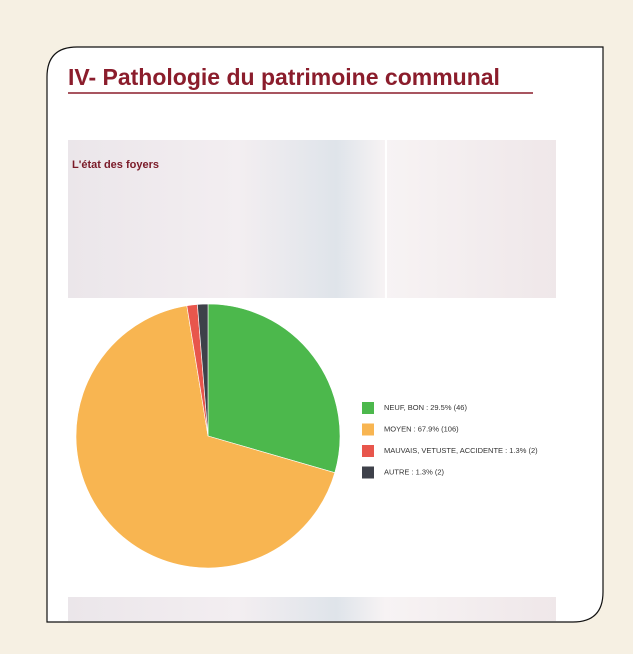 This screenshot has width=633, height=654. Describe the element at coordinates (386, 219) in the screenshot. I see `banner-divider` at that location.